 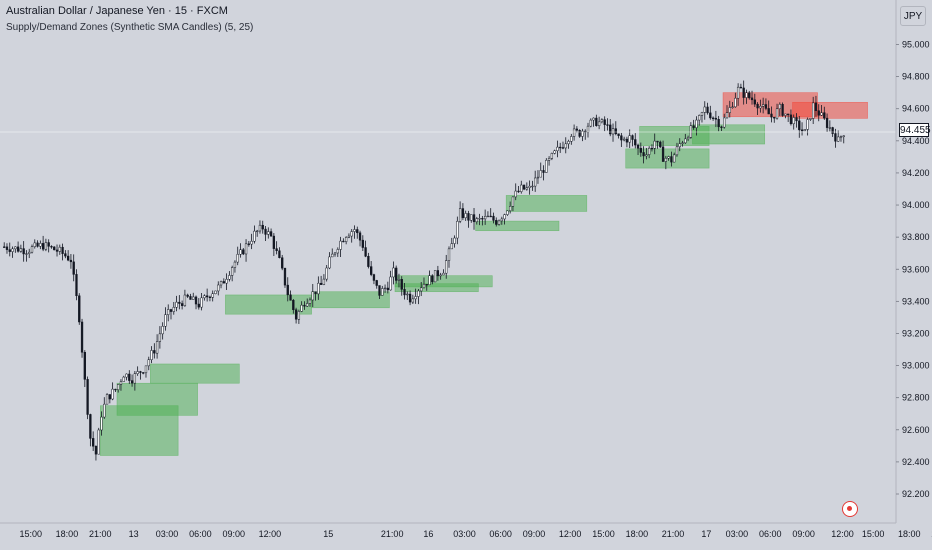 I want to click on price-tick-label: 93.800, so click(x=916, y=237).